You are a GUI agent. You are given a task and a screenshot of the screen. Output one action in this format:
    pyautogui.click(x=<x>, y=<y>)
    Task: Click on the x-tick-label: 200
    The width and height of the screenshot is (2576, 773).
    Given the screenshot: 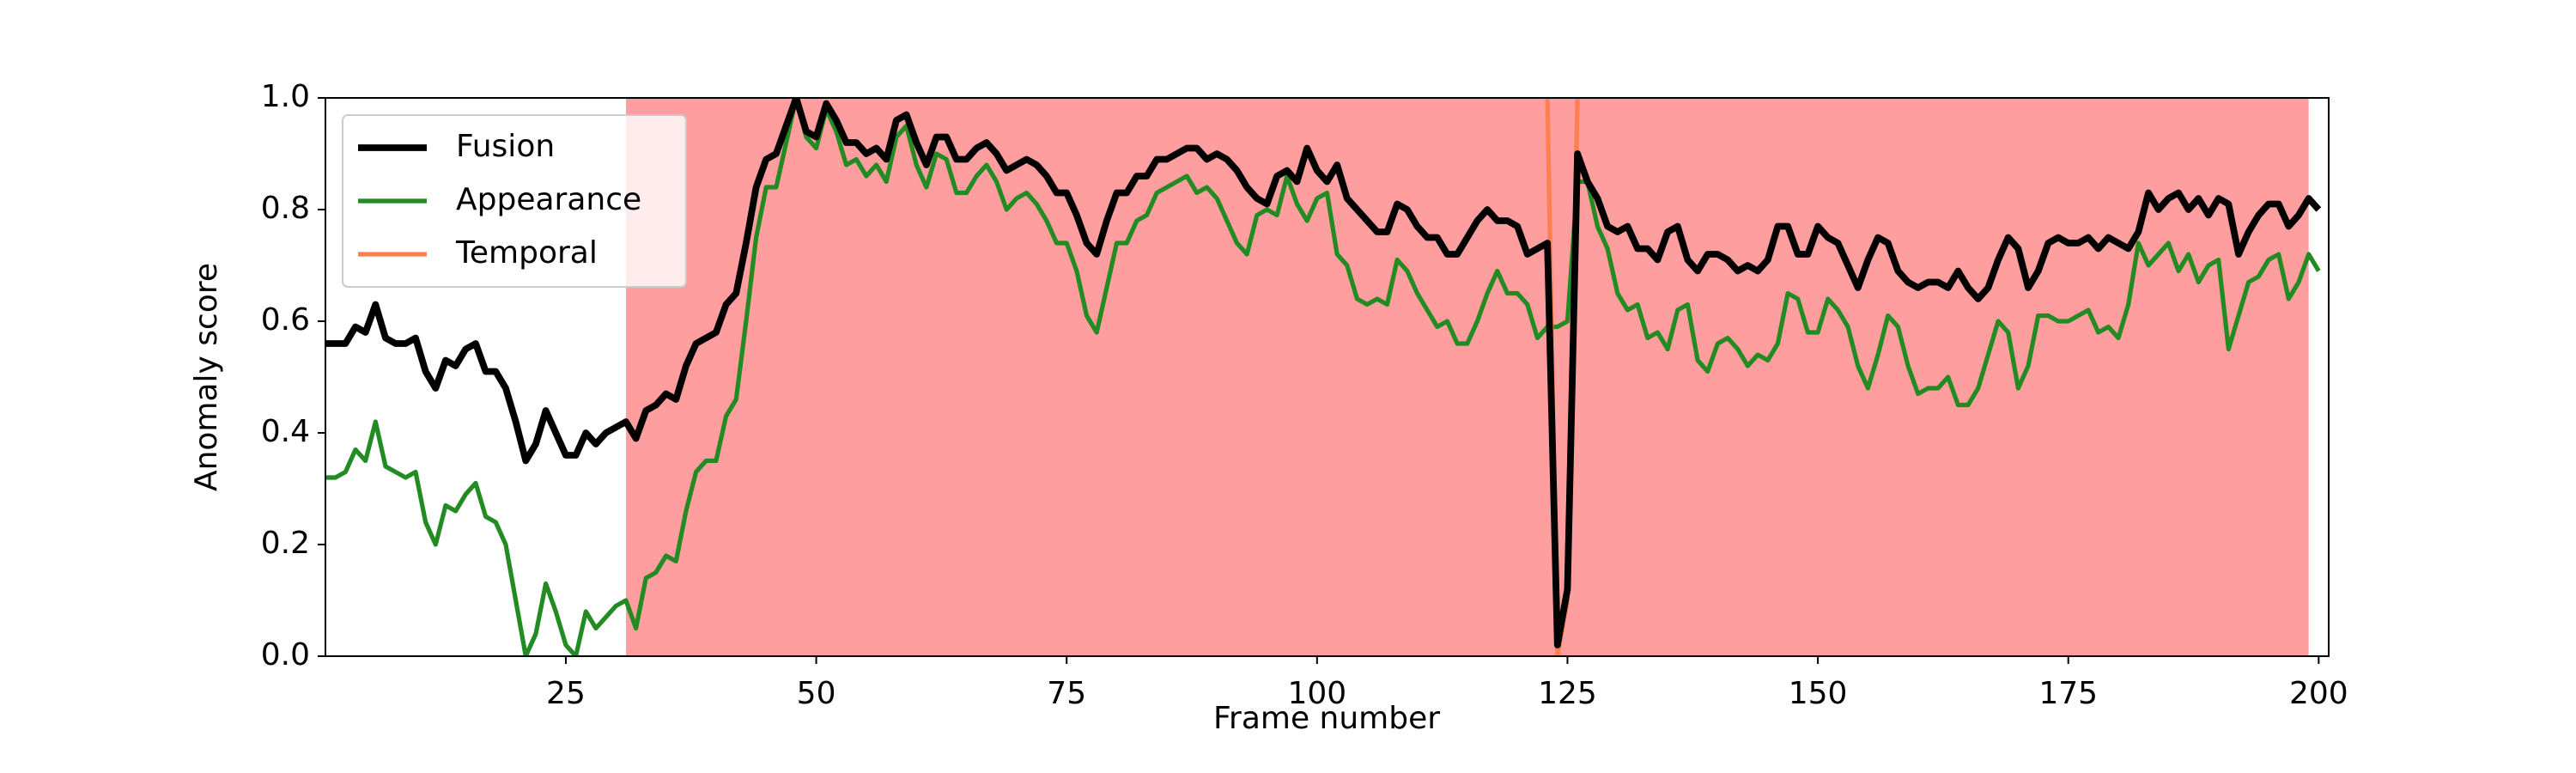 What is the action you would take?
    pyautogui.click(x=2318, y=693)
    